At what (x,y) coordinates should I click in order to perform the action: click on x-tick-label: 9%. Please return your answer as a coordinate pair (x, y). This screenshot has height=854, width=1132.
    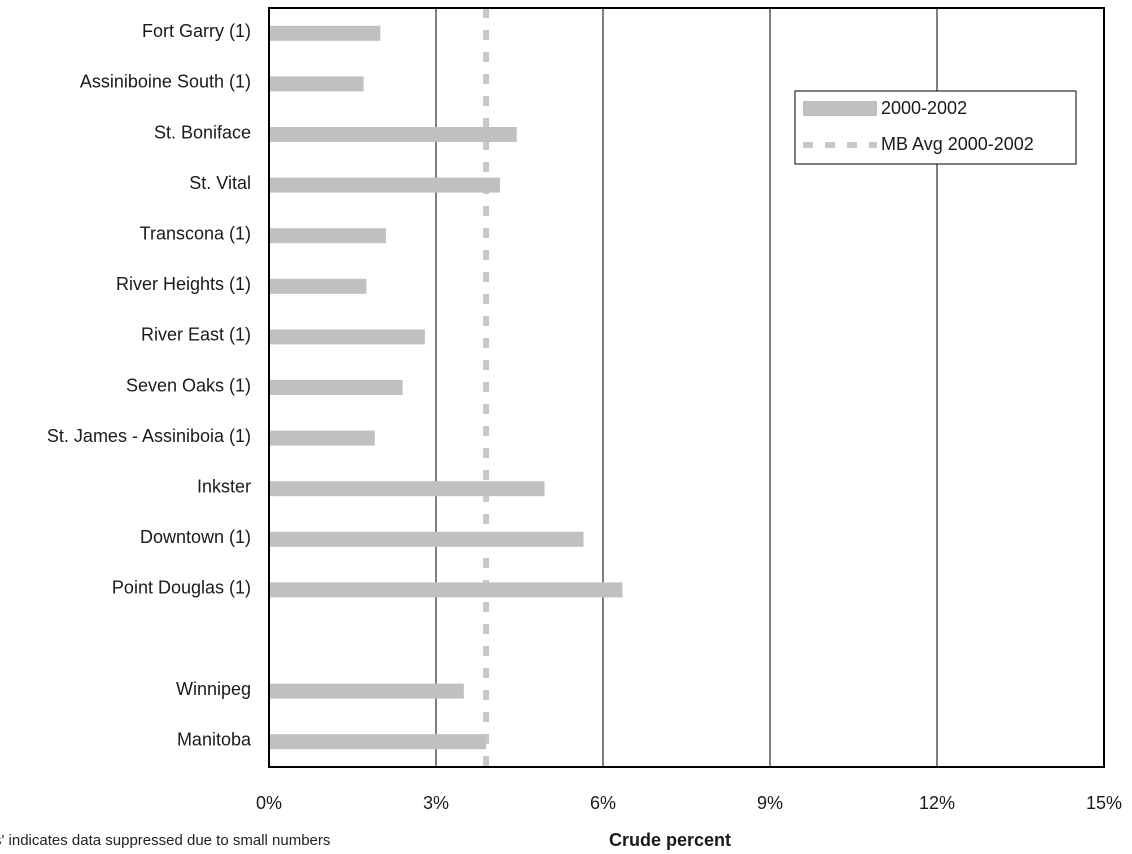
    Looking at the image, I should click on (770, 803).